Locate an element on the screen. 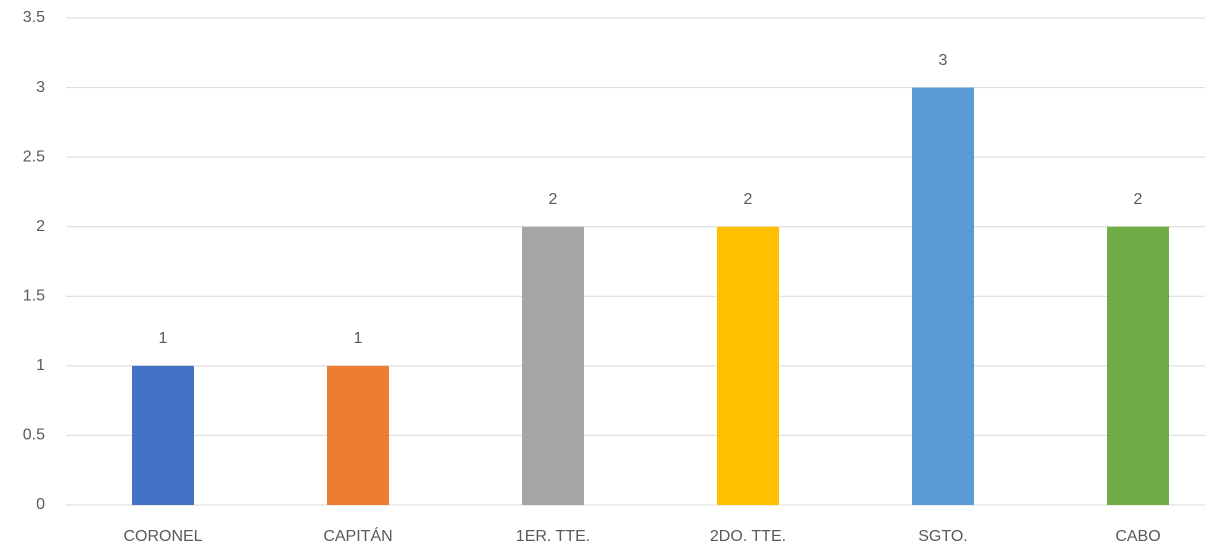 The image size is (1217, 553). y-tick-label: 3.5 is located at coordinates (34, 17).